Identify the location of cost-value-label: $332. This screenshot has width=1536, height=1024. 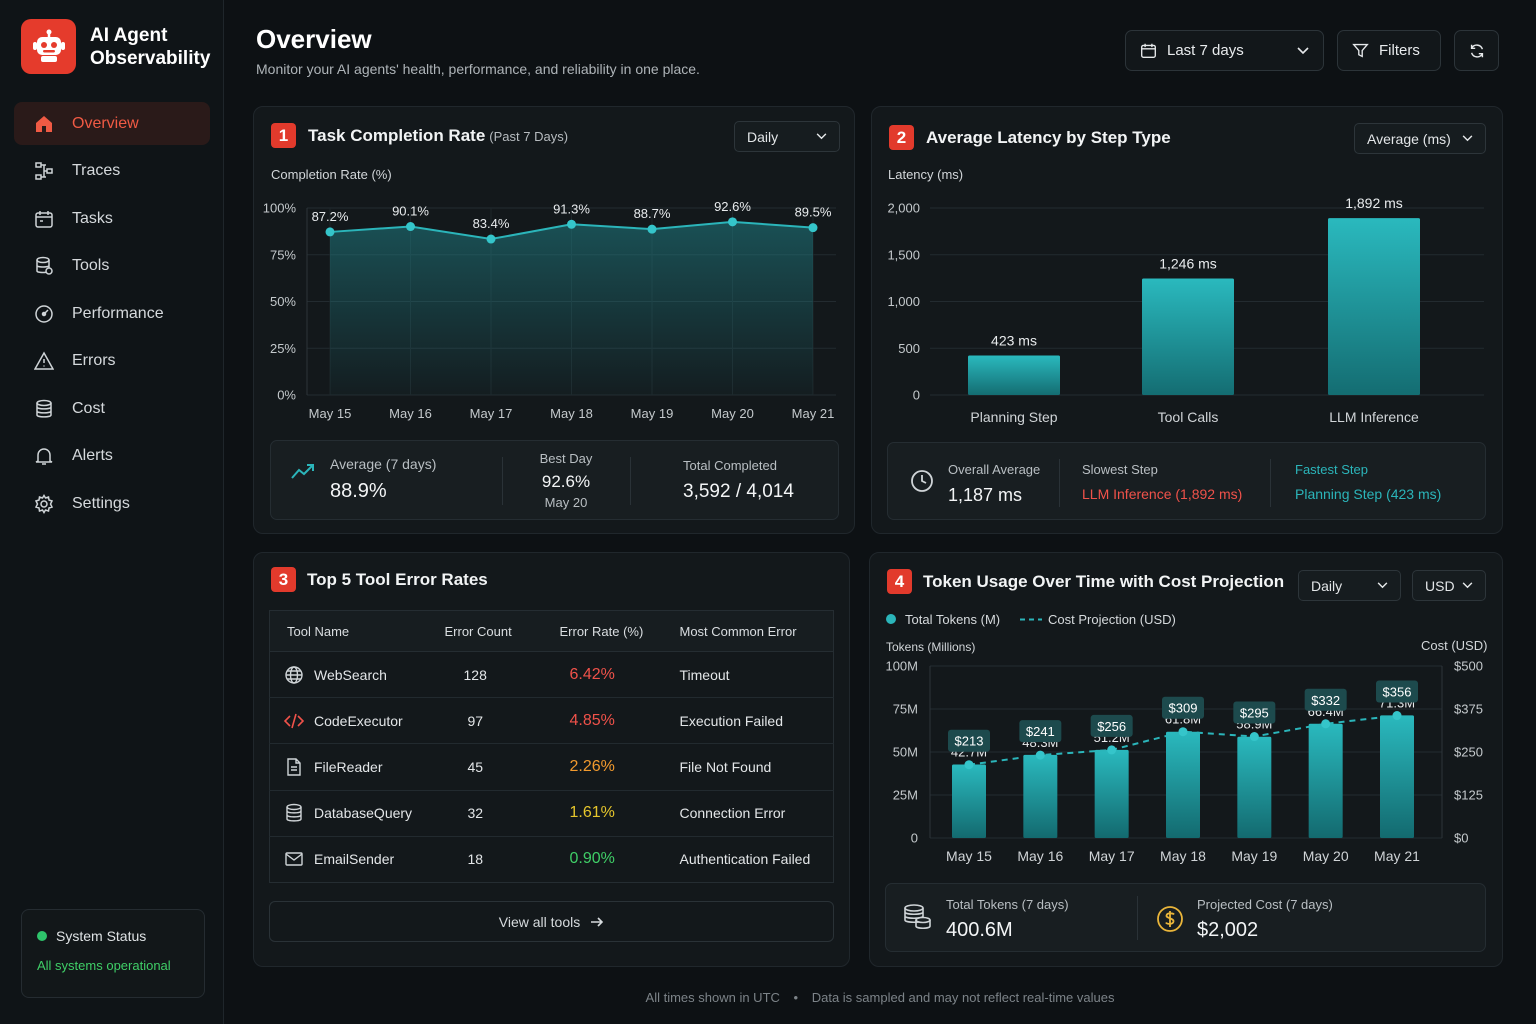
(1325, 700).